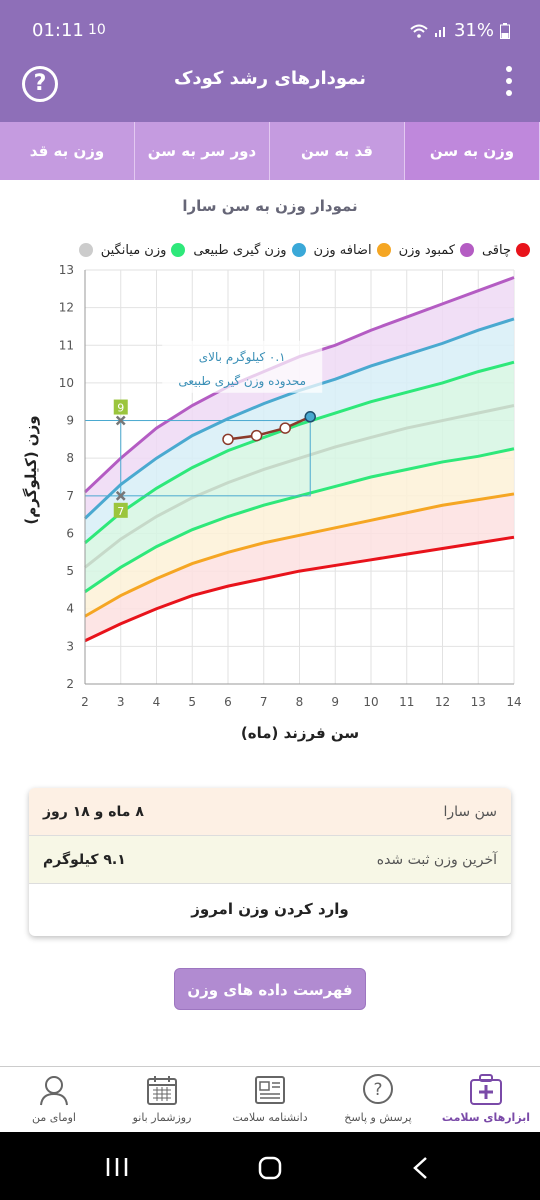  What do you see at coordinates (70, 533) in the screenshot?
I see `y-tick-label: 6` at bounding box center [70, 533].